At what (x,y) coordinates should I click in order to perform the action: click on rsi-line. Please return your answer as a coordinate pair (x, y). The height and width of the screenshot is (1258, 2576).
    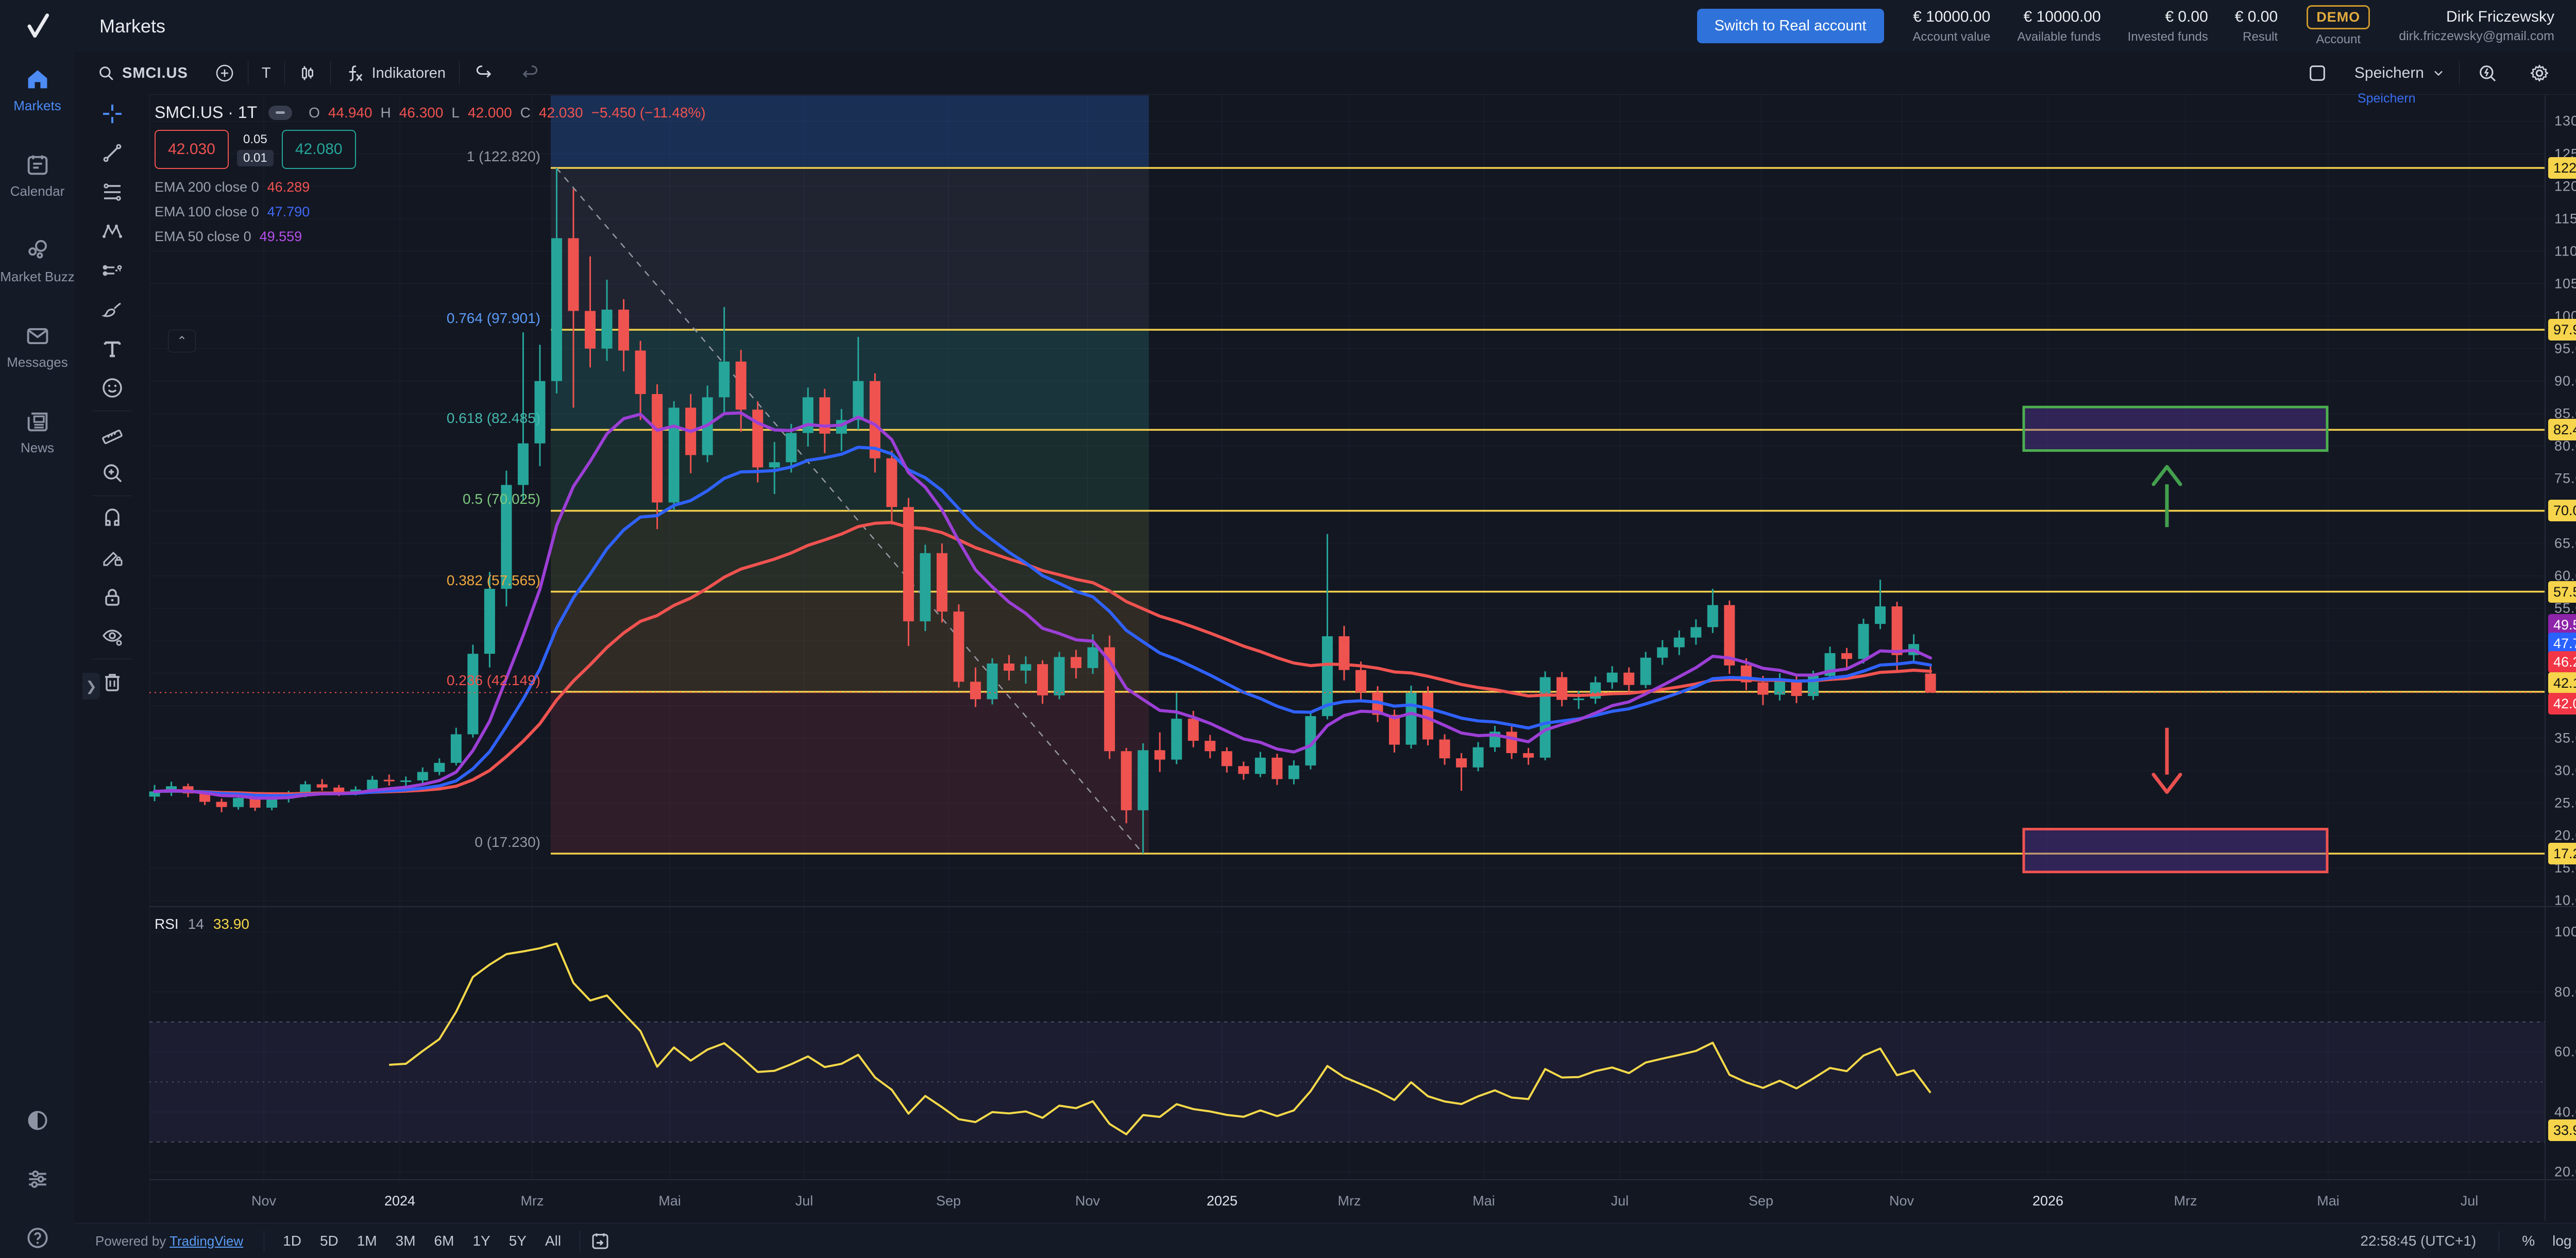
    Looking at the image, I should click on (1160, 1038).